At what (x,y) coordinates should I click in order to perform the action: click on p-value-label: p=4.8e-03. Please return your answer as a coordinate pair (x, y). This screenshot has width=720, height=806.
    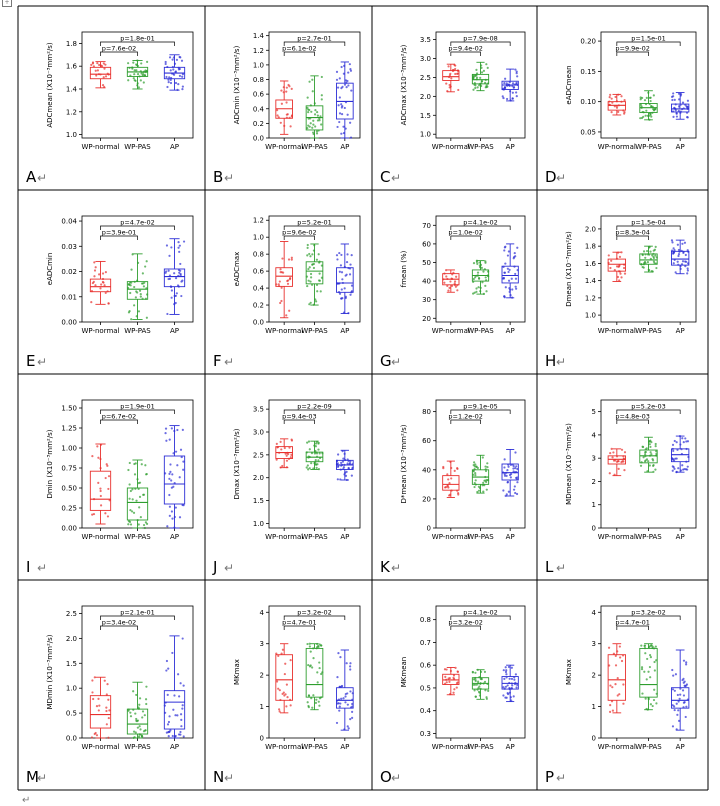
    Looking at the image, I should click on (632, 417).